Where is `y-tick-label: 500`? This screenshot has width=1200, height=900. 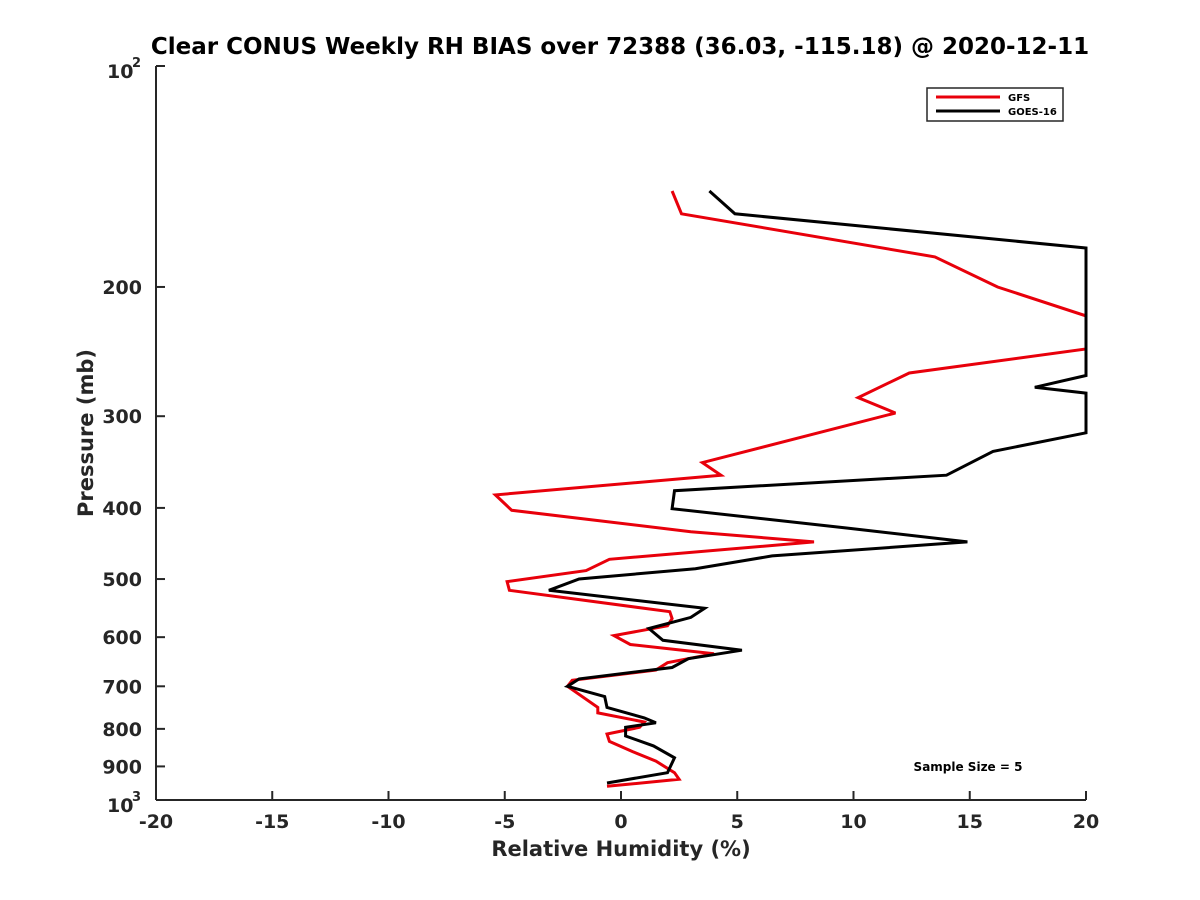 y-tick-label: 500 is located at coordinates (122, 580).